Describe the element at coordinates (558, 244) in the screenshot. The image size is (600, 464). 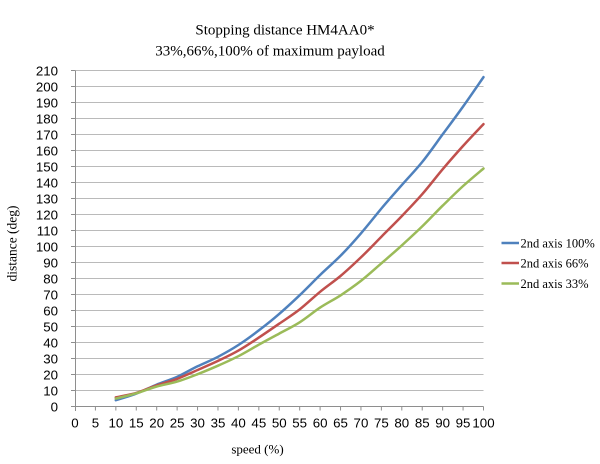
I see `svg-text: 2nd axis 100%` at that location.